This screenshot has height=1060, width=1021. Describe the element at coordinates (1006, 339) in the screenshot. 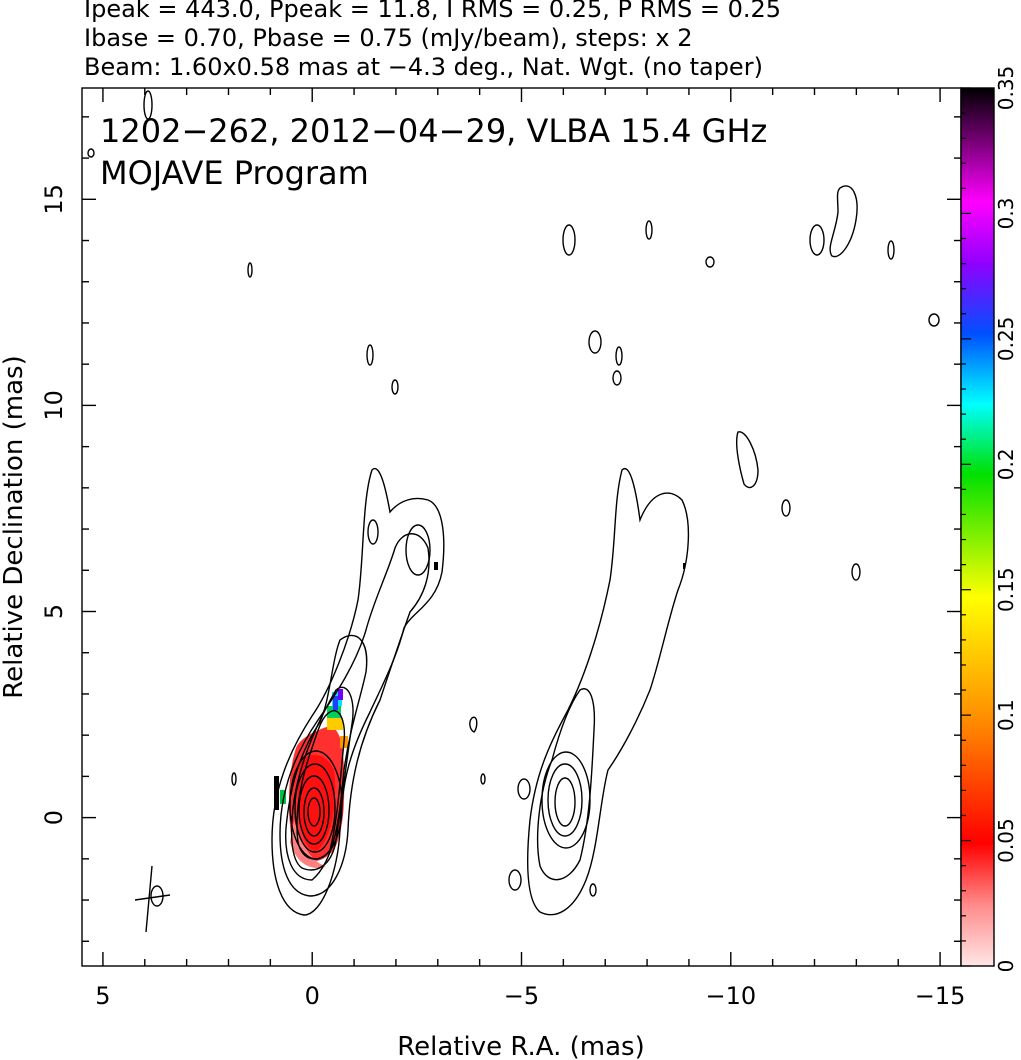

I see `colorbar-tick-label: 0.25` at that location.